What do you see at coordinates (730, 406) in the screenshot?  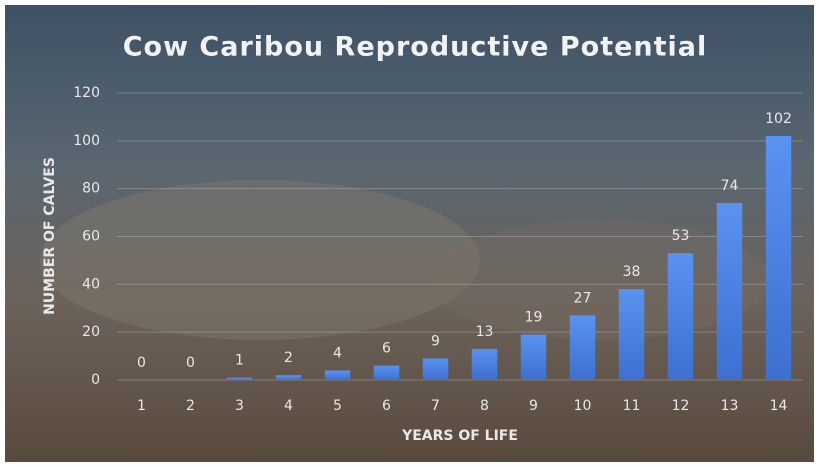 I see `x-tick-label: 13` at bounding box center [730, 406].